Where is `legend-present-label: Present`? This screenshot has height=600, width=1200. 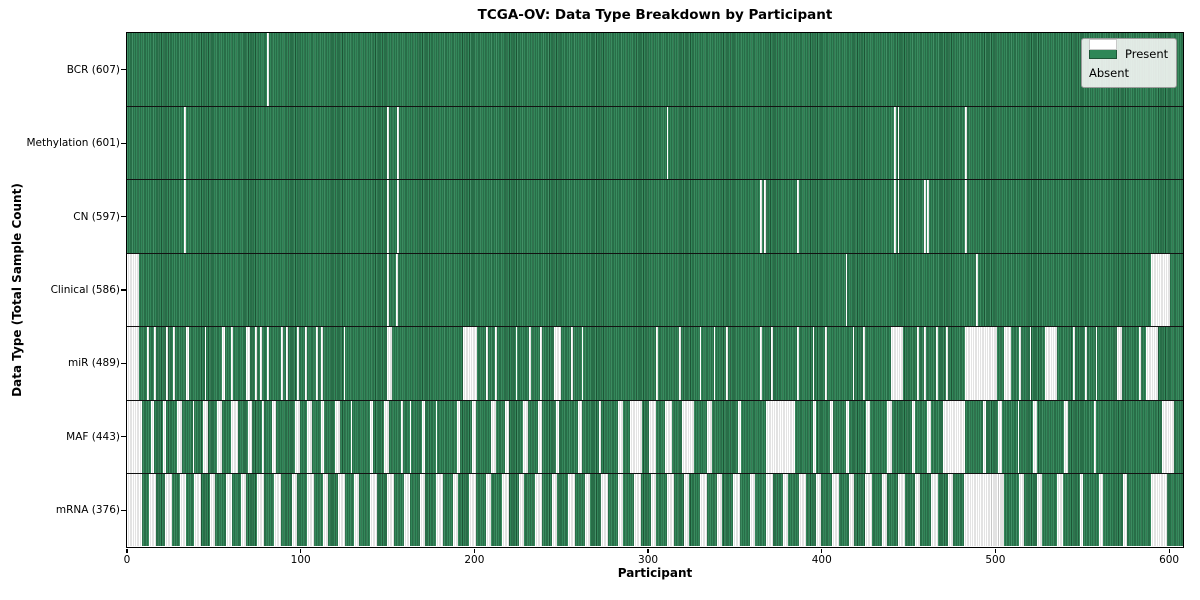 legend-present-label: Present is located at coordinates (1147, 53).